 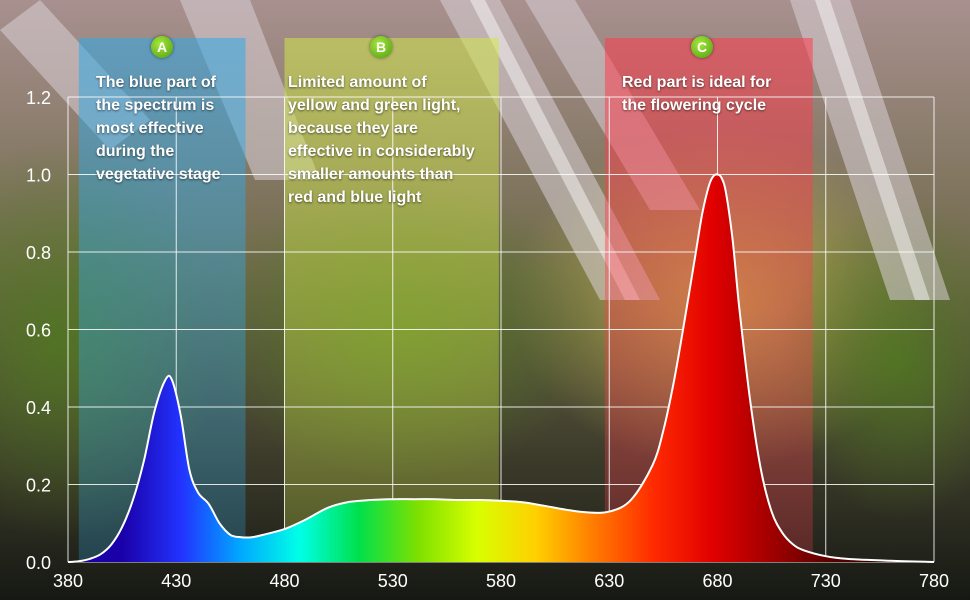 I want to click on x-tick-label: 730, so click(x=826, y=581).